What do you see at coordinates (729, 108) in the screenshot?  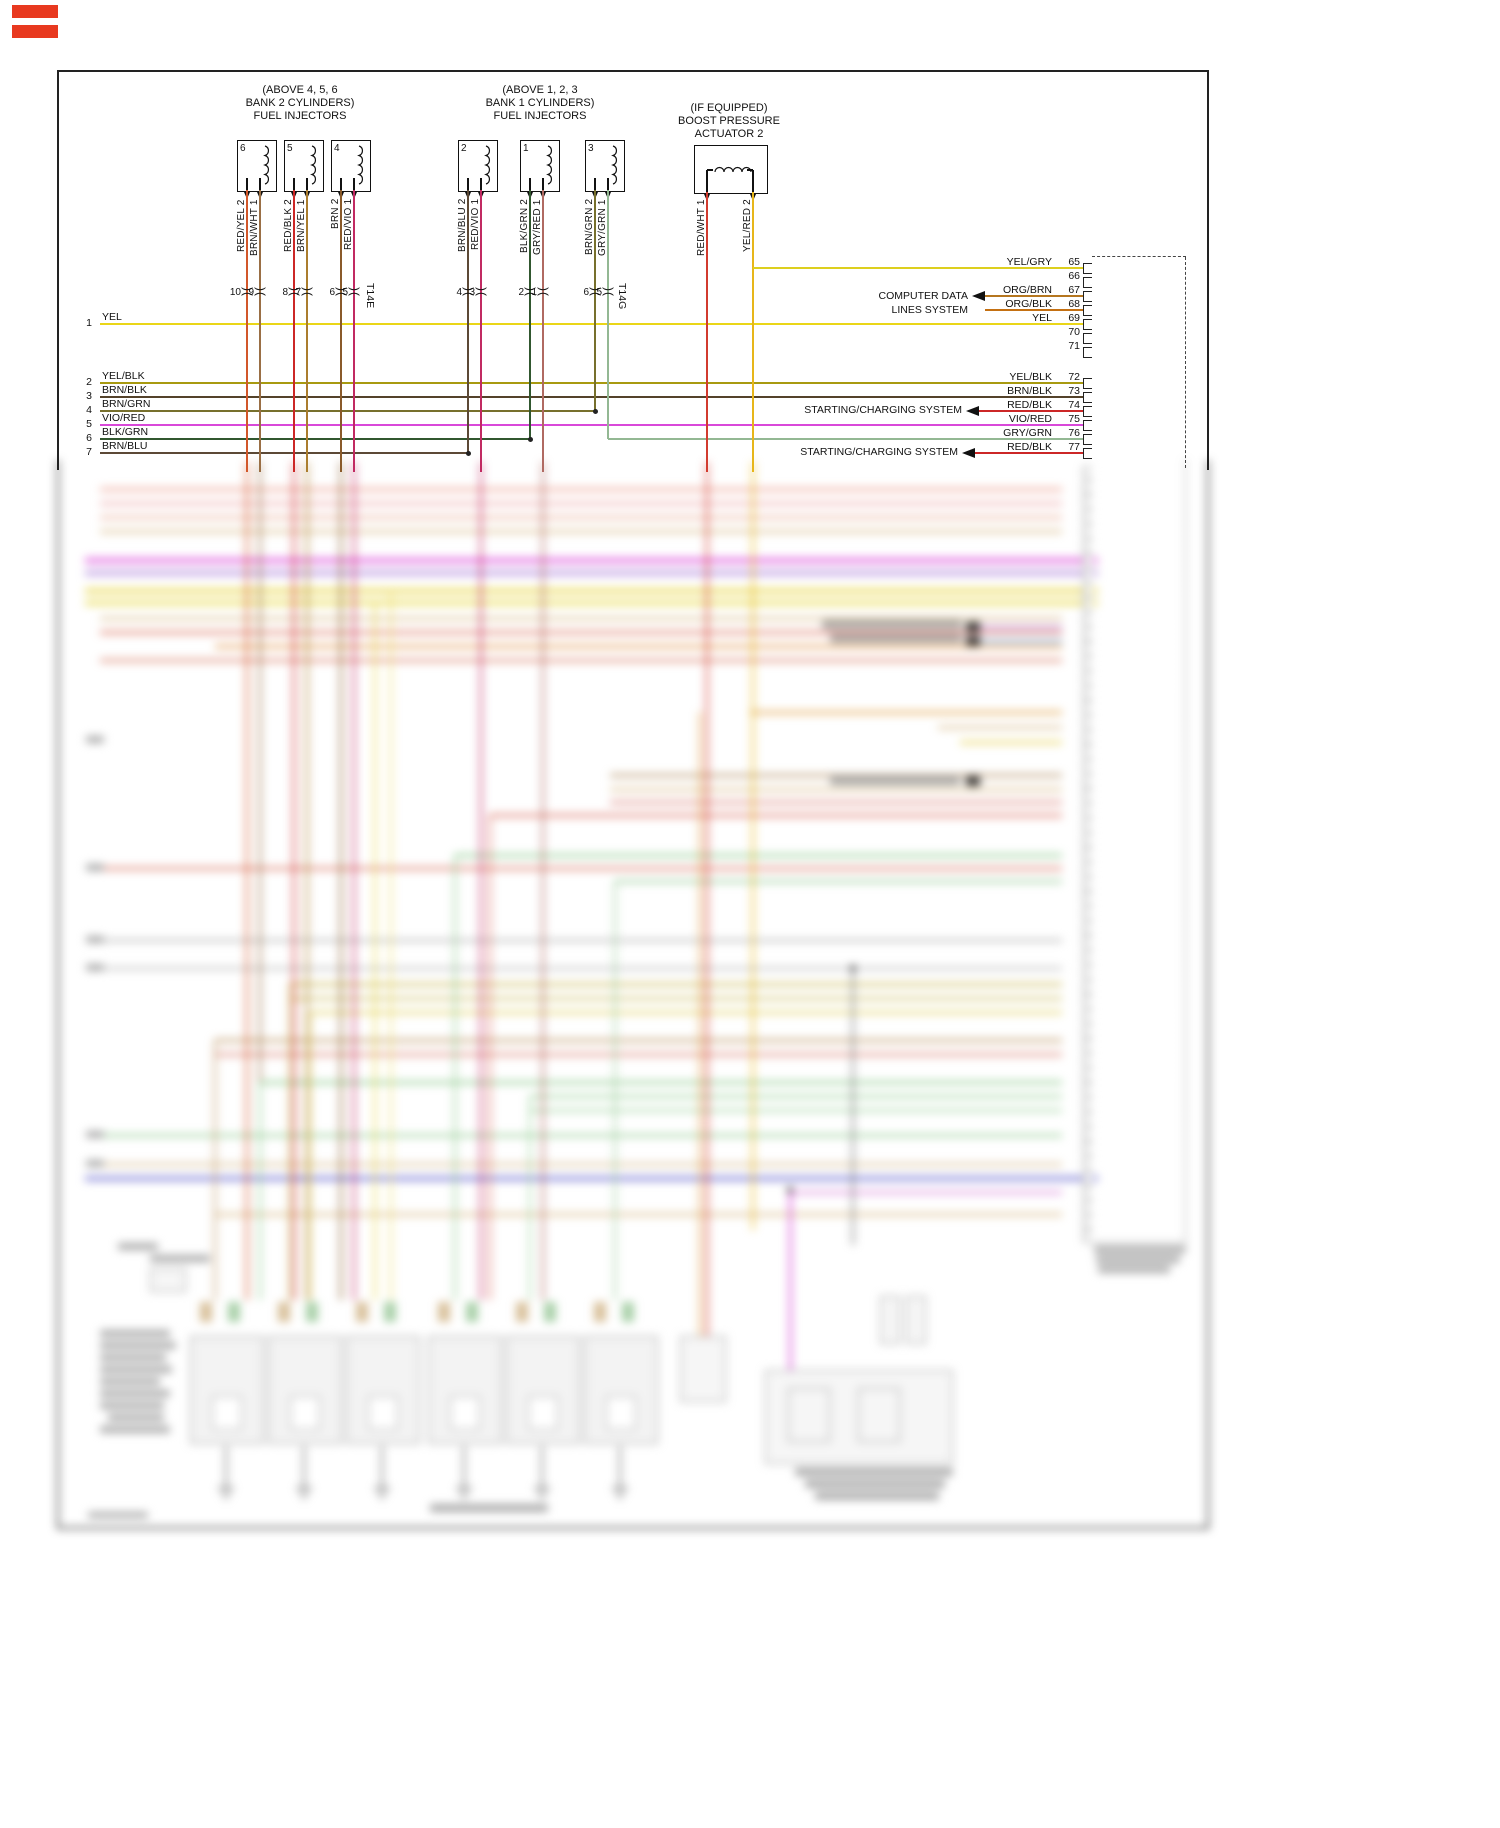 I see `header-line: (IF EQUIPPED)` at bounding box center [729, 108].